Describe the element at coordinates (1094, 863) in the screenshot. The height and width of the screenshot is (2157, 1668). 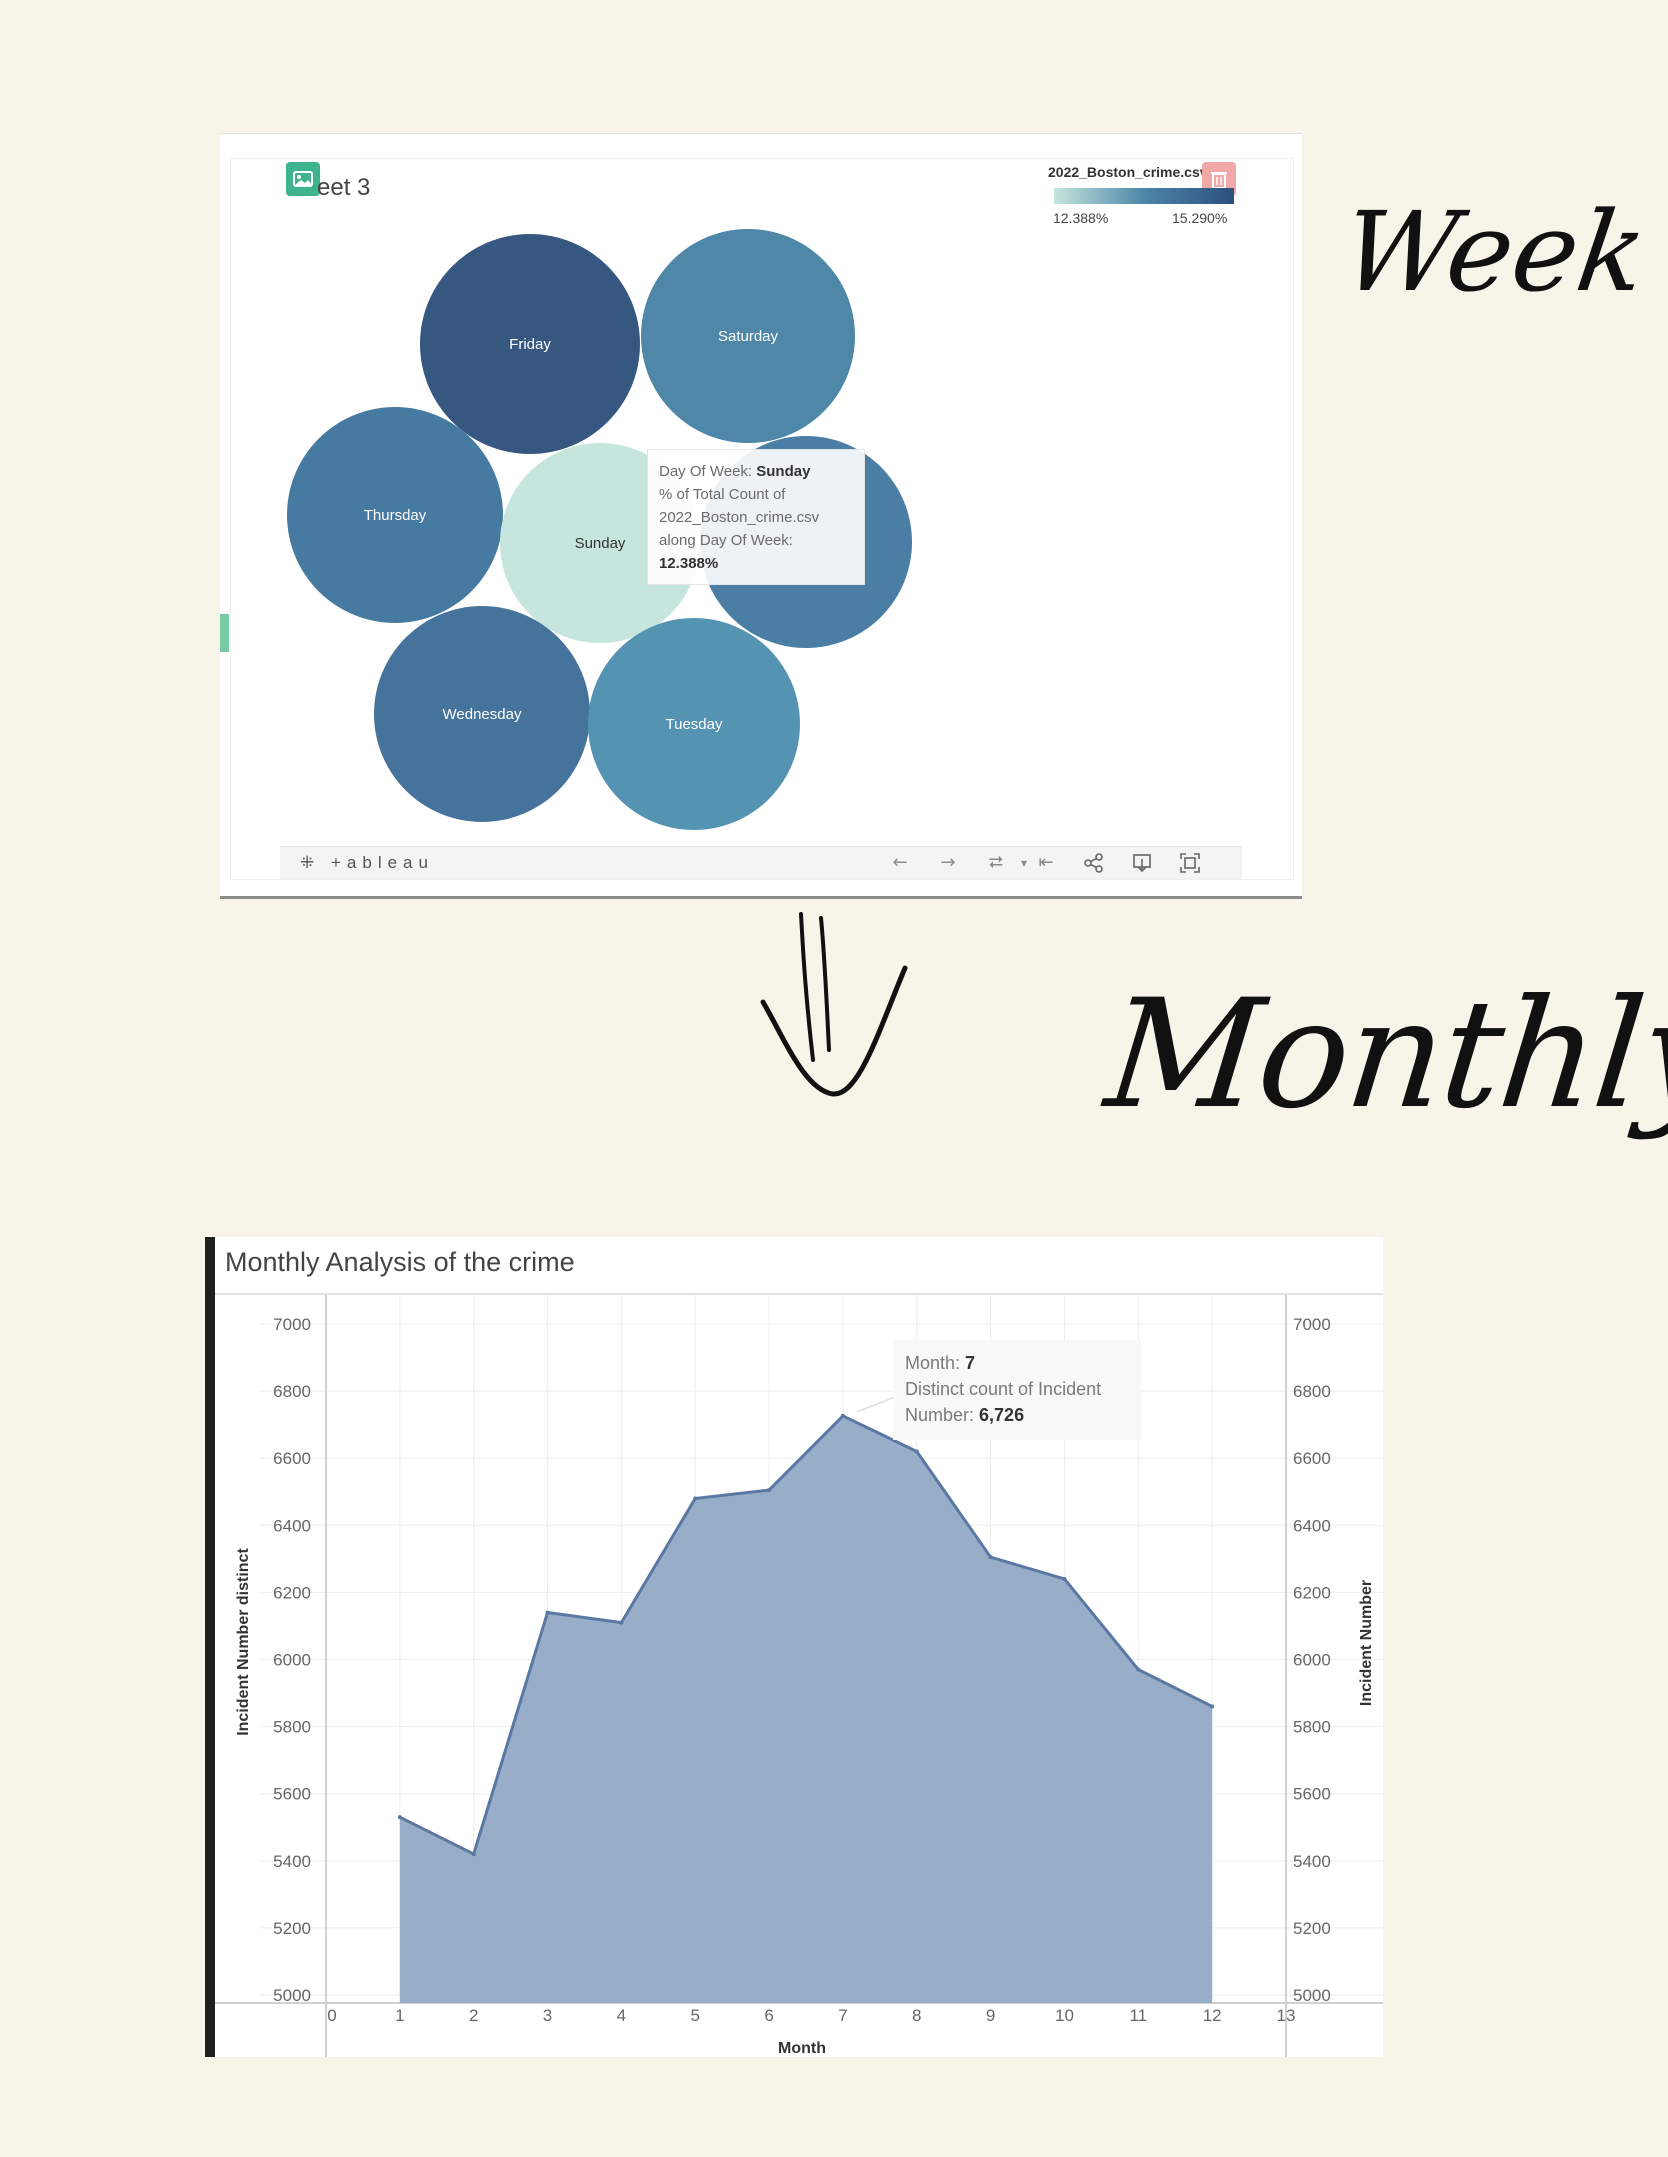
I see `share-icon` at that location.